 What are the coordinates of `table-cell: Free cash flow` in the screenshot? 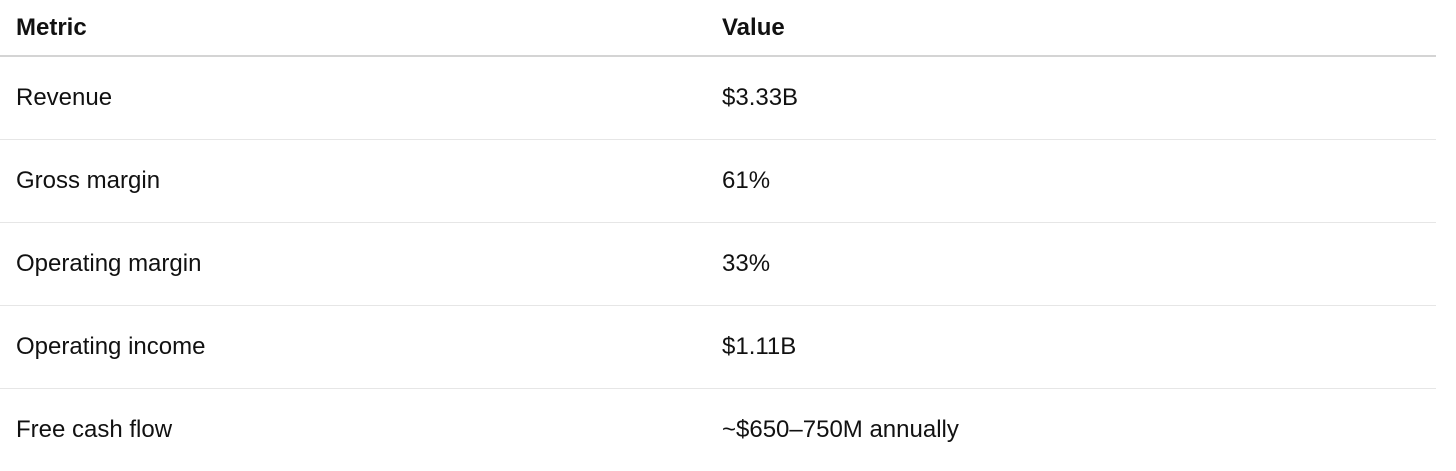 It's located at (353, 430).